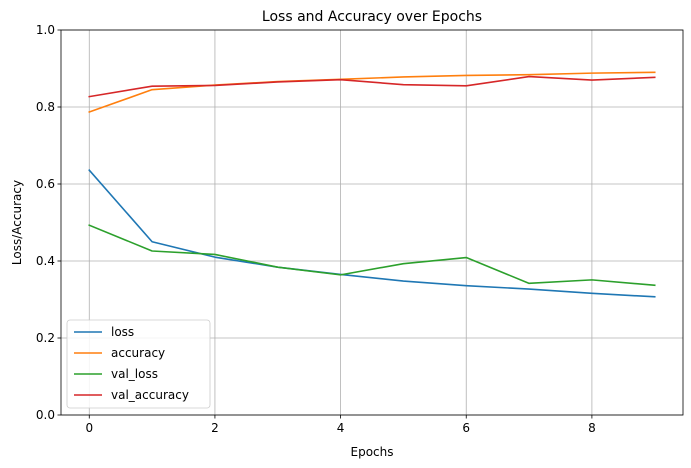 This screenshot has height=468, width=691. I want to click on series-line-accuracy, so click(372, 92).